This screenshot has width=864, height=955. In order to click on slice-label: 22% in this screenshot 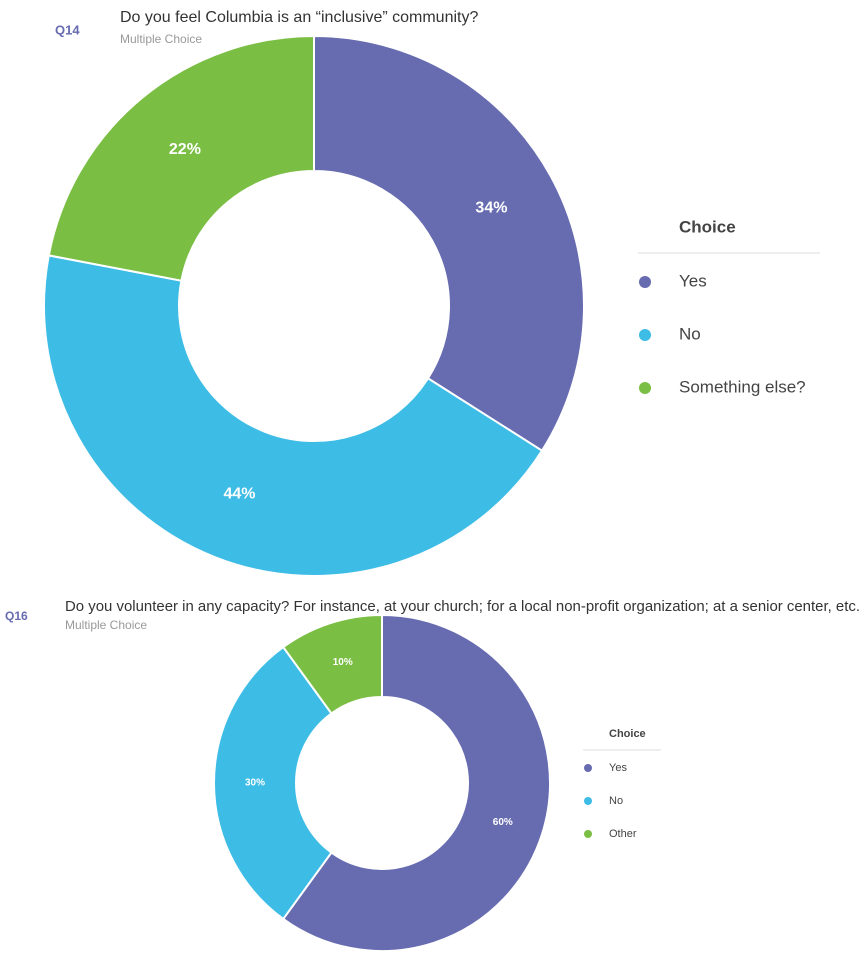, I will do `click(185, 149)`.